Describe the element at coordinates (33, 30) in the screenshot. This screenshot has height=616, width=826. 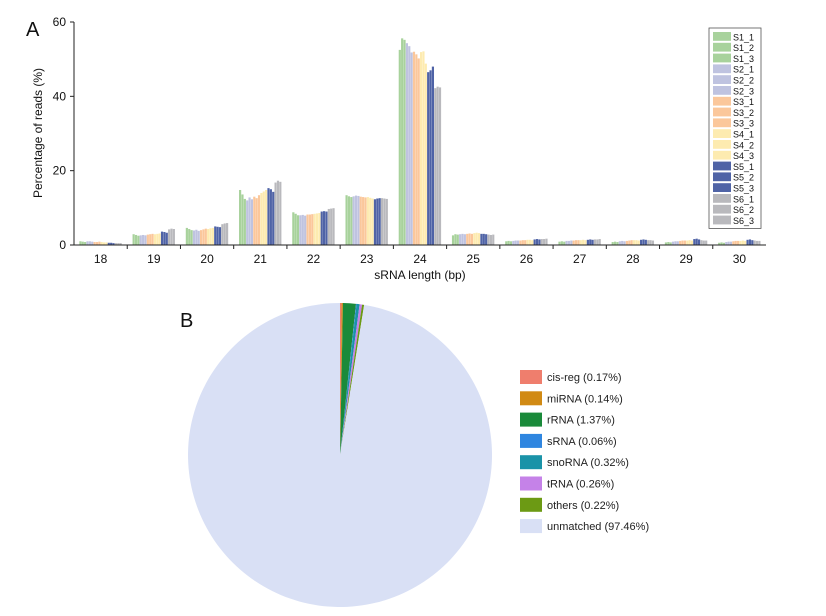
I see `panel-a-label: A` at that location.